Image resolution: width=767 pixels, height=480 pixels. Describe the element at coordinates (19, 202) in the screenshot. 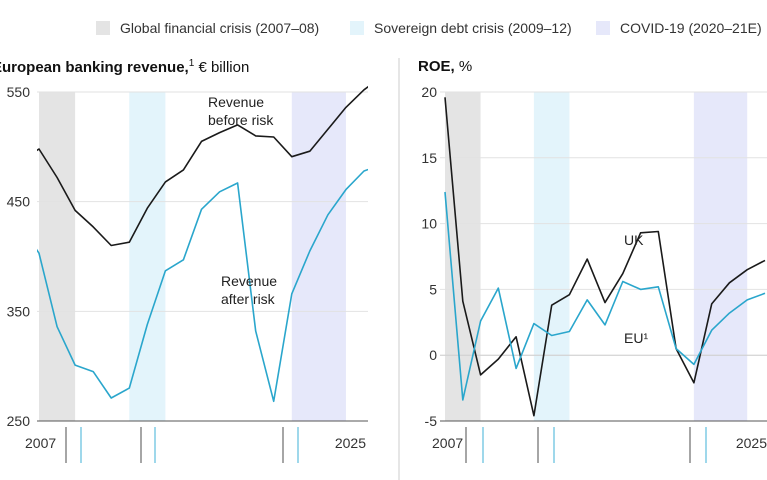

I see `left-y-tick-label-450: 450` at that location.